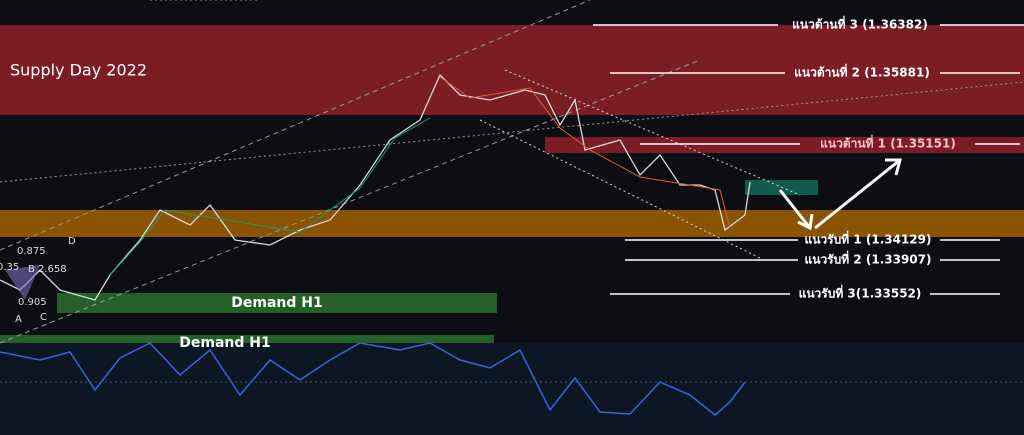  I want to click on point: D, so click(72, 241).